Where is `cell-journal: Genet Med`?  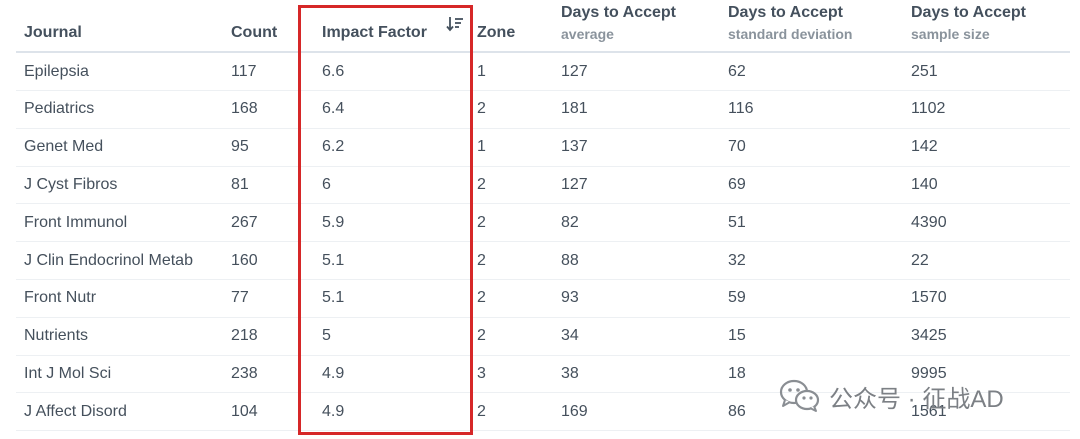
cell-journal: Genet Med is located at coordinates (64, 147).